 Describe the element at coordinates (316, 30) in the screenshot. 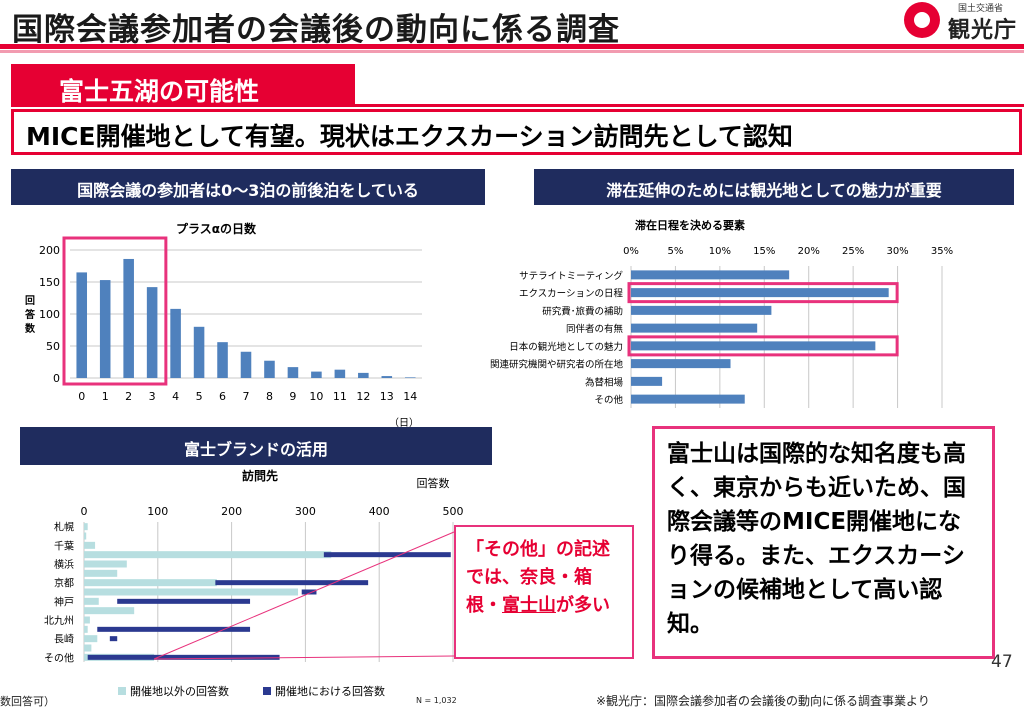

I see `slide-title: 国際会議参加者の会議後の動向に係る調査` at that location.